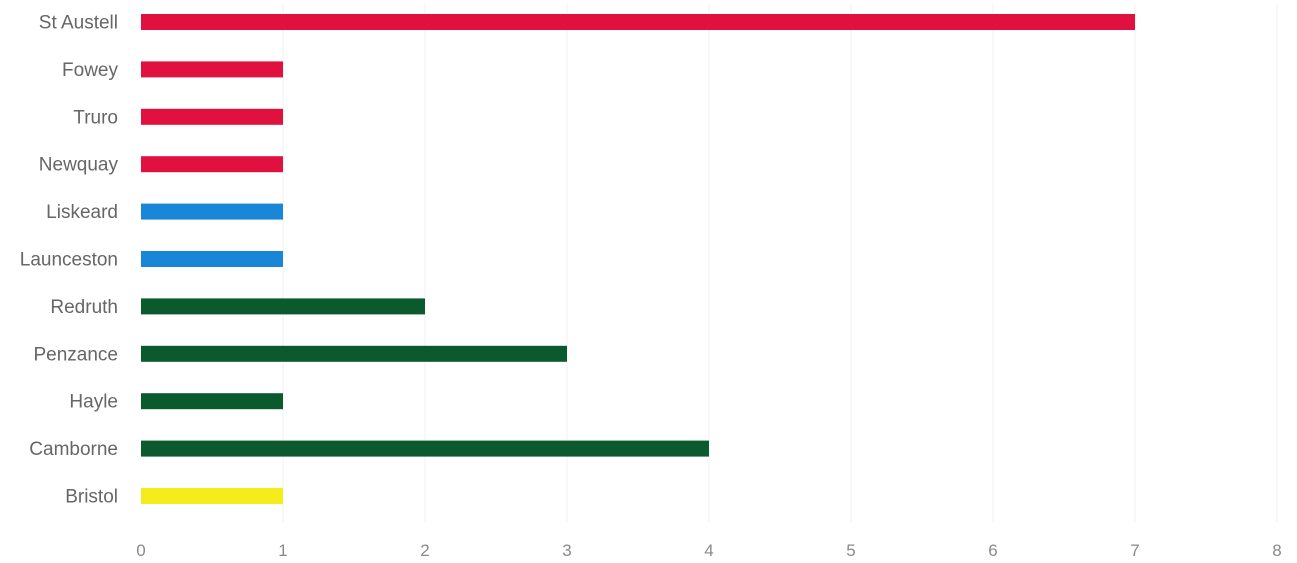 The image size is (1297, 563). I want to click on x-axis-tick-labels: 0 1 2 3 4 5 6 7 8, so click(708, 550).